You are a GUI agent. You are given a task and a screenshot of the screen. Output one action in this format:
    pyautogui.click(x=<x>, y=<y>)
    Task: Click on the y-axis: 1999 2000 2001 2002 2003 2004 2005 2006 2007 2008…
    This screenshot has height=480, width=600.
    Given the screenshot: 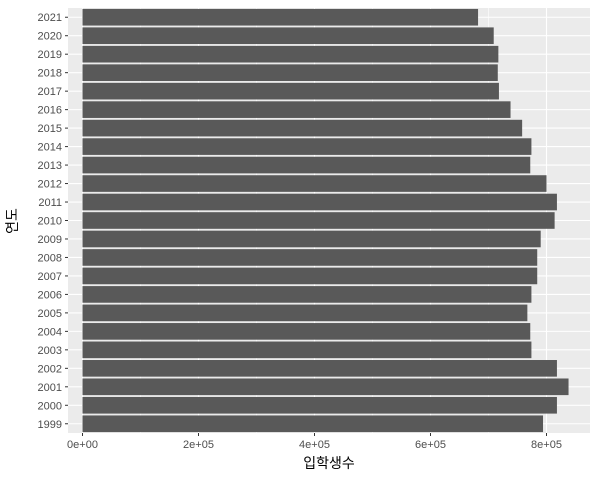 What is the action you would take?
    pyautogui.click(x=53, y=221)
    